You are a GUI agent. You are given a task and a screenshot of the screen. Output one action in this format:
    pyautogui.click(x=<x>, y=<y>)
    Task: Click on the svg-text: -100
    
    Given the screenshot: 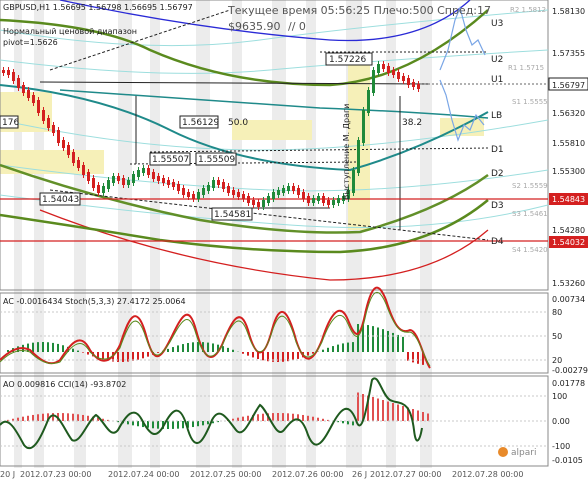 What is the action you would take?
    pyautogui.click(x=561, y=446)
    